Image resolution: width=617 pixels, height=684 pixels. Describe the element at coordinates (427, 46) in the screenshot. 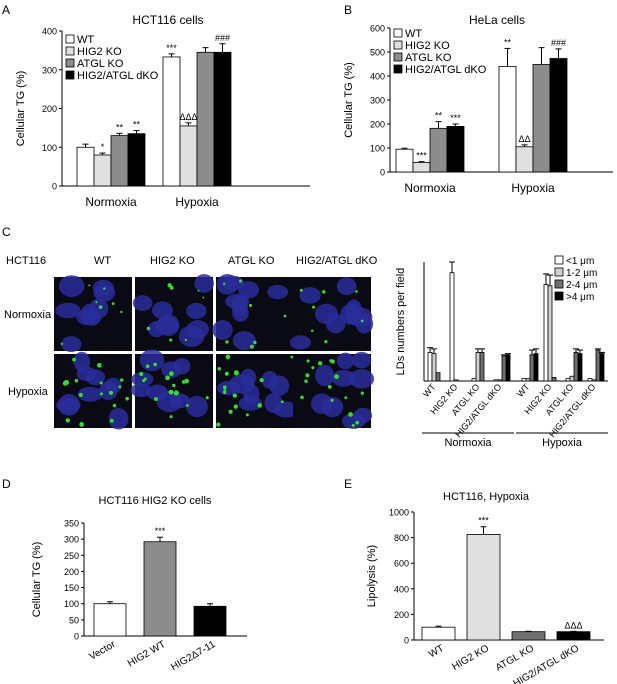

I see `legend-label: HIG2 KO` at that location.